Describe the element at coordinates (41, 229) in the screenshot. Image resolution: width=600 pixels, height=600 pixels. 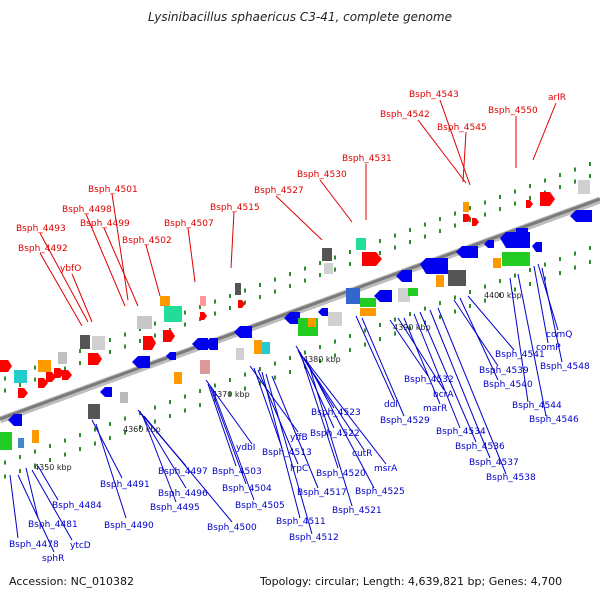
I see `label-Bsph_4493: Bsph_4493` at that location.